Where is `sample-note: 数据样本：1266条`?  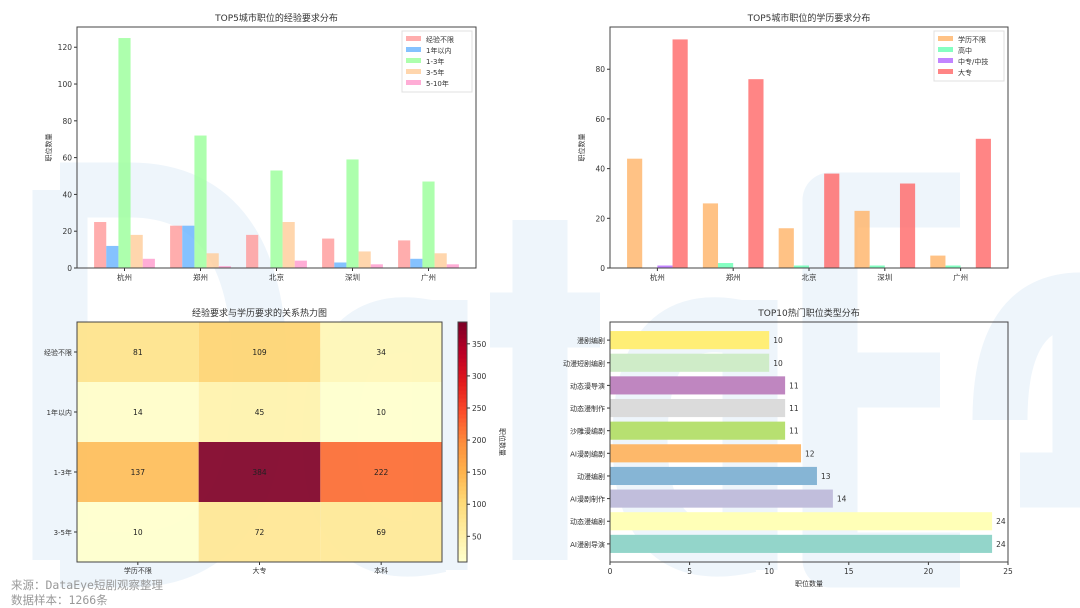 sample-note: 数据样本：1266条 is located at coordinates (59, 600).